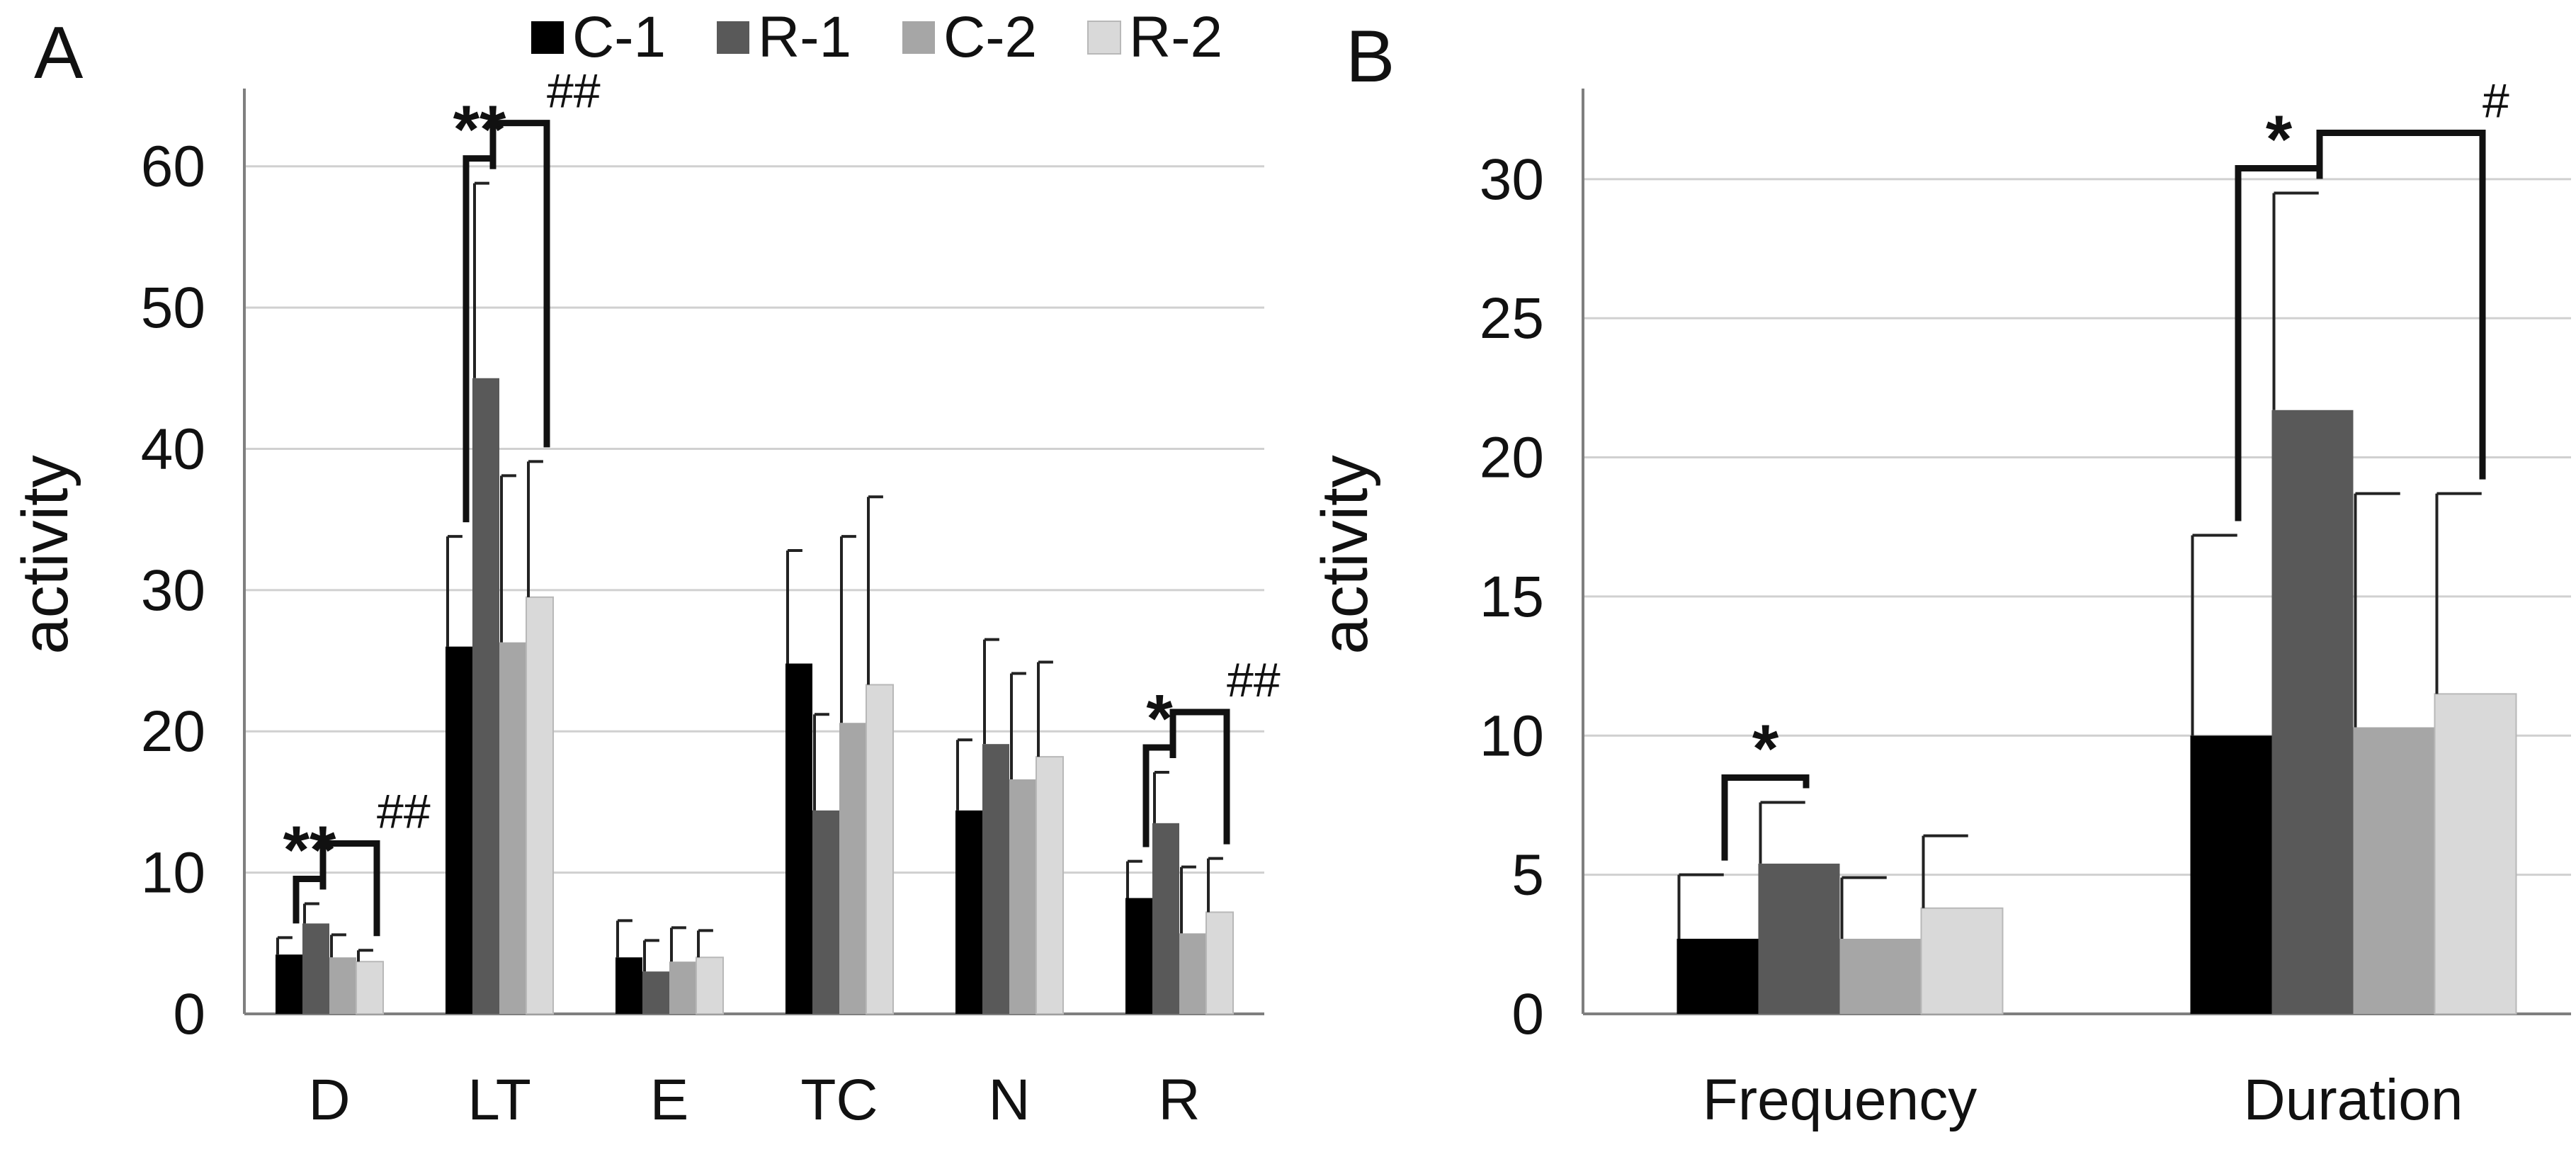  I want to click on y-tick-label: 60, so click(173, 167).